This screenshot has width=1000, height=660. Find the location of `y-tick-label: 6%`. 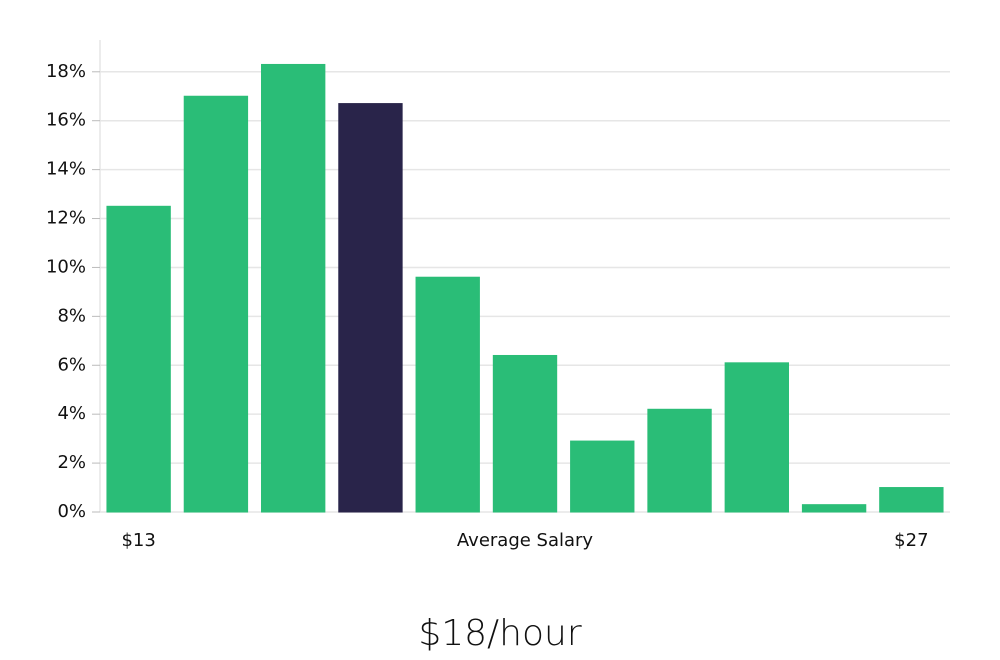

y-tick-label: 6% is located at coordinates (71, 364).